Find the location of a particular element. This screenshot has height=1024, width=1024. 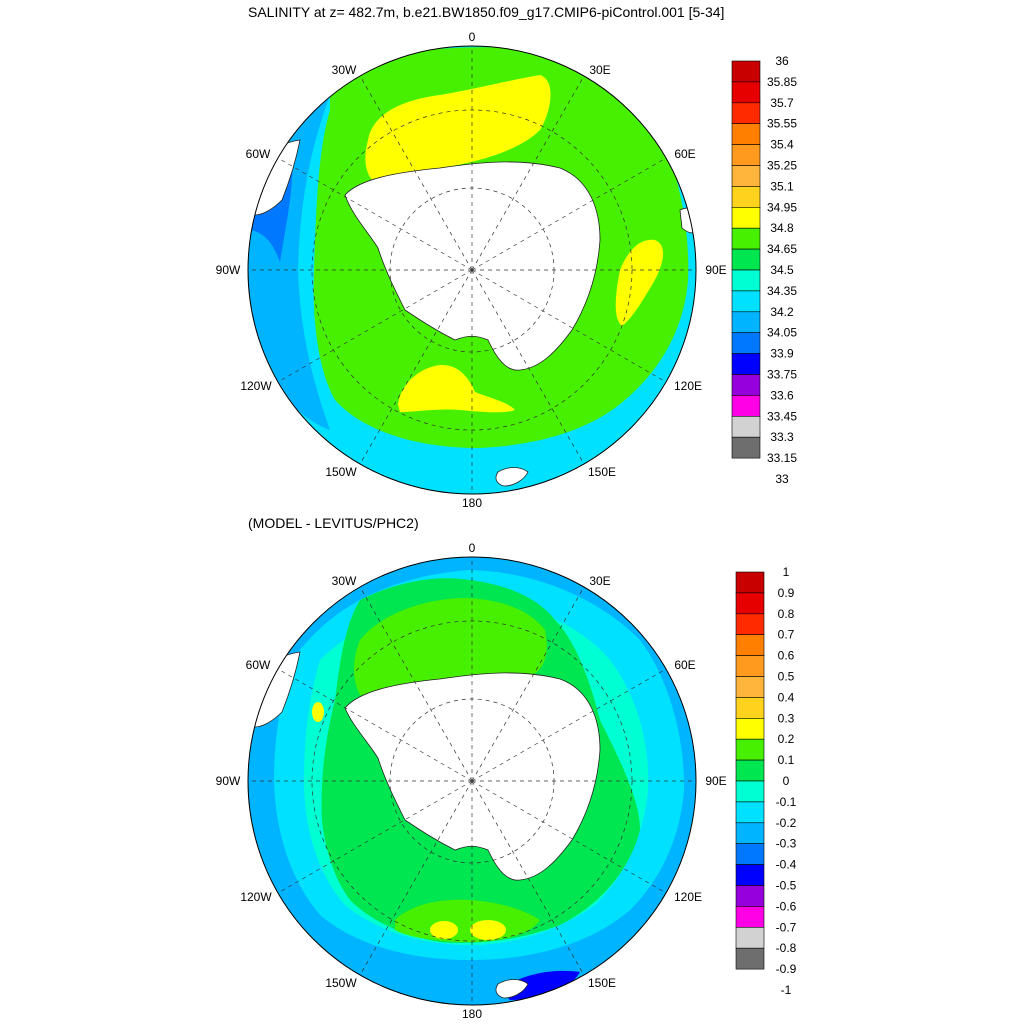

bottom-land-antarctica is located at coordinates (472, 776).